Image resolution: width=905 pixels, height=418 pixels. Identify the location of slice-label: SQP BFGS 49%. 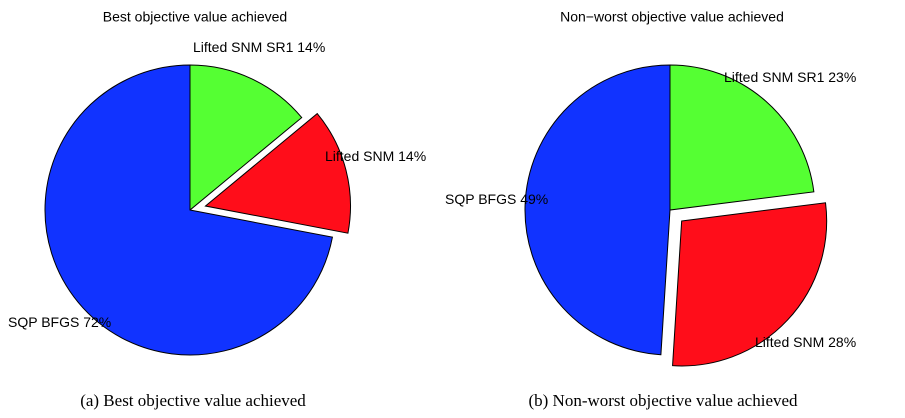
(496, 199).